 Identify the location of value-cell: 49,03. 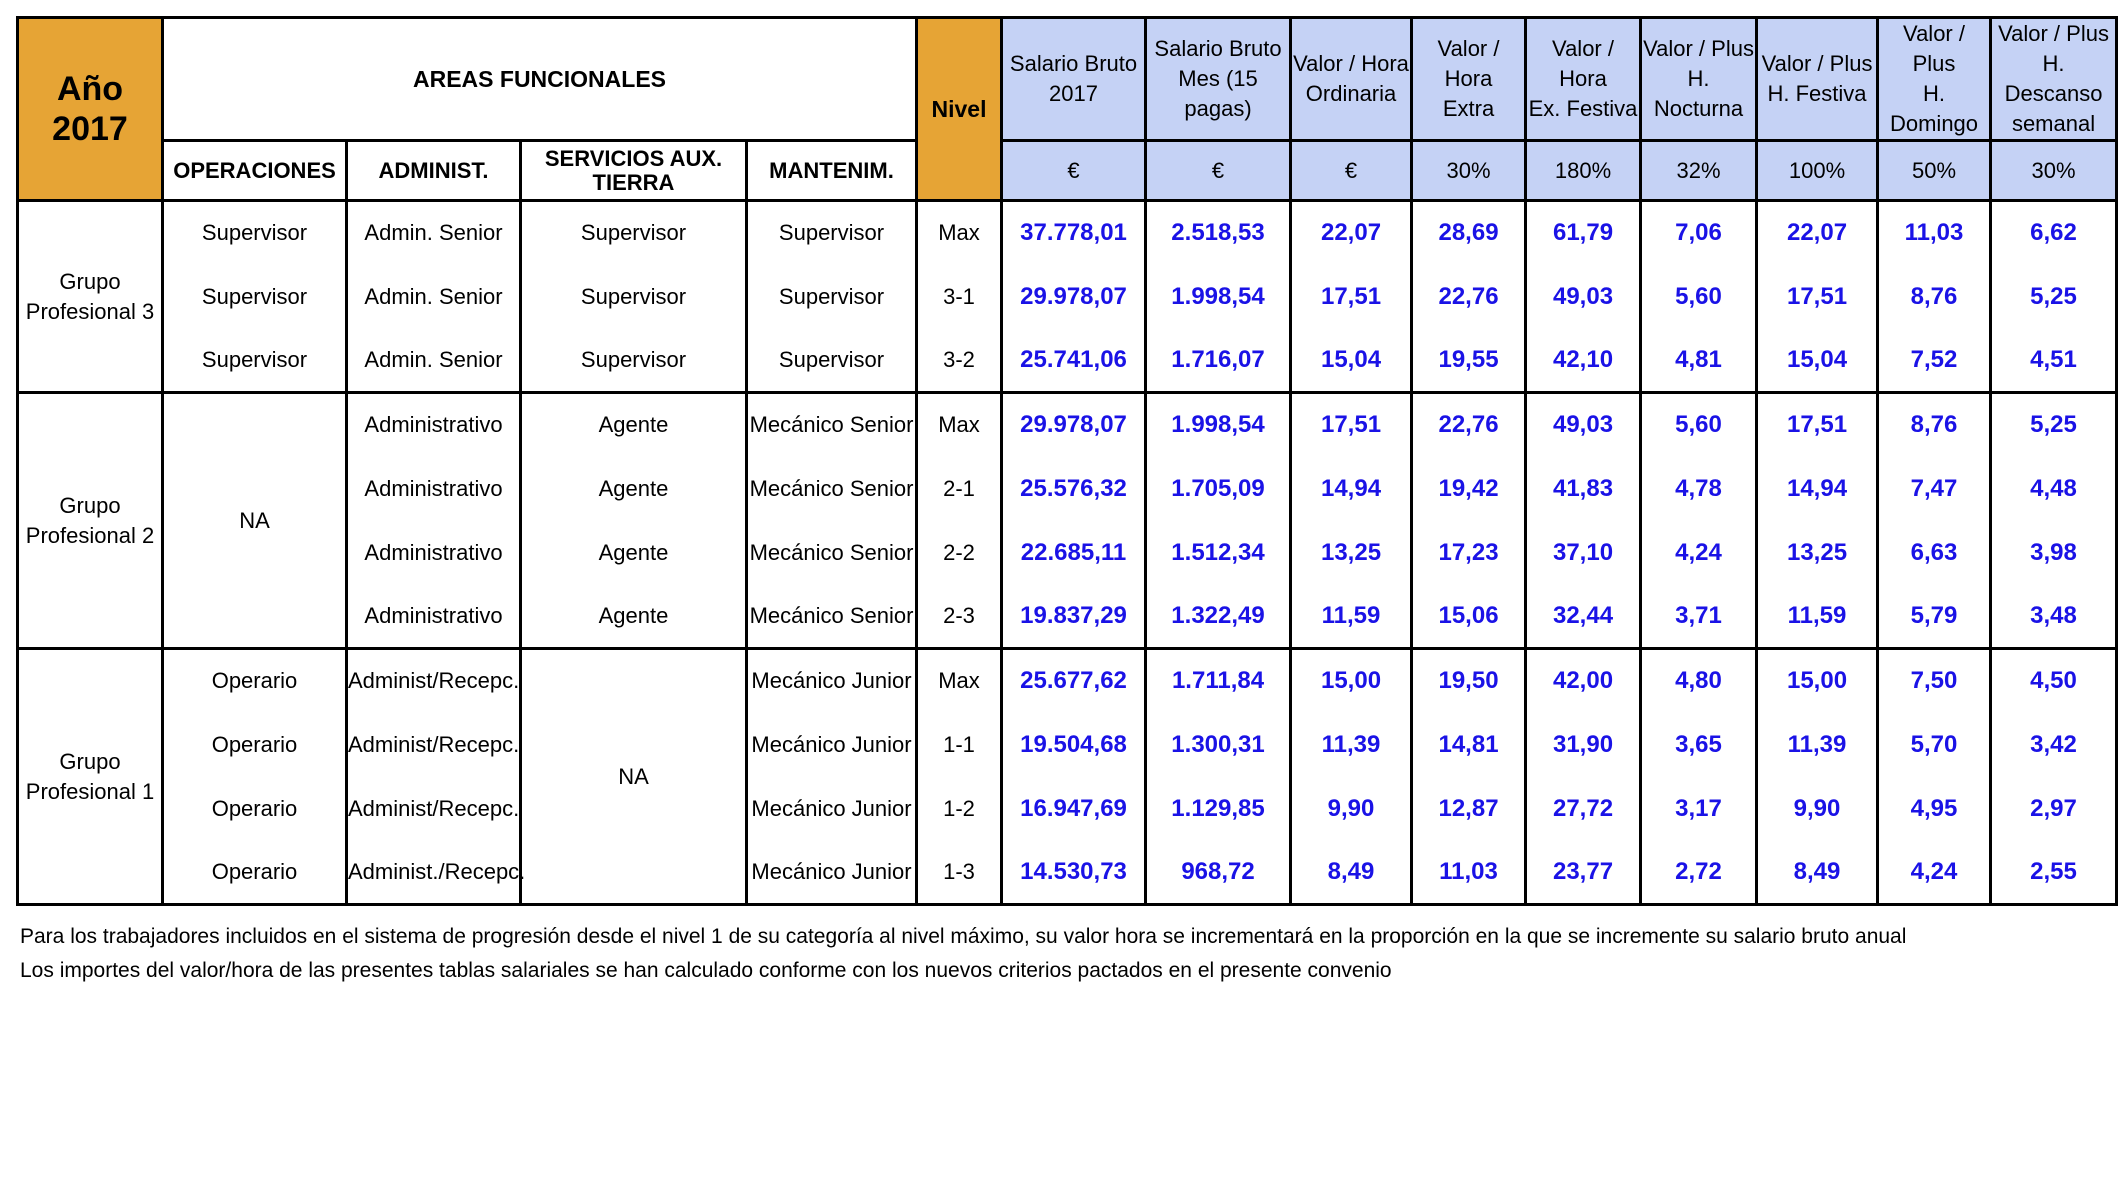
(1583, 296).